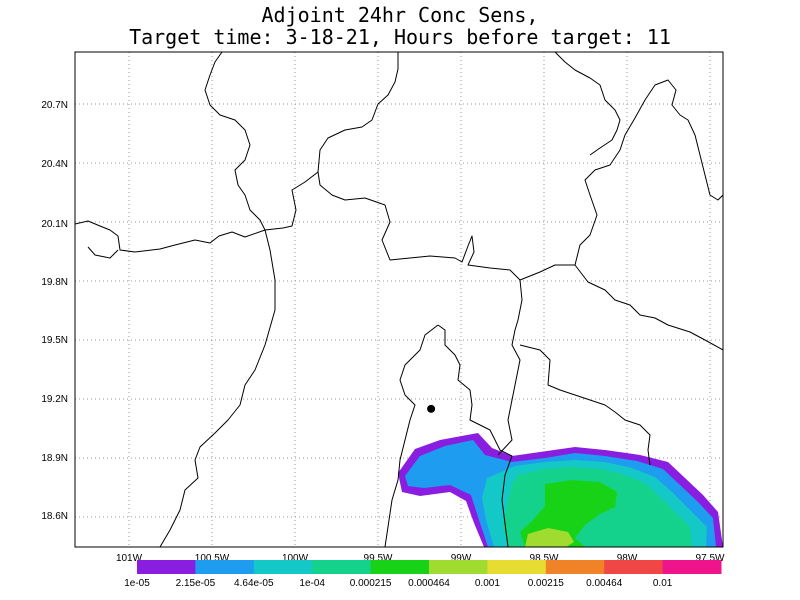  What do you see at coordinates (54, 105) in the screenshot?
I see `lat-label: 20.7N` at bounding box center [54, 105].